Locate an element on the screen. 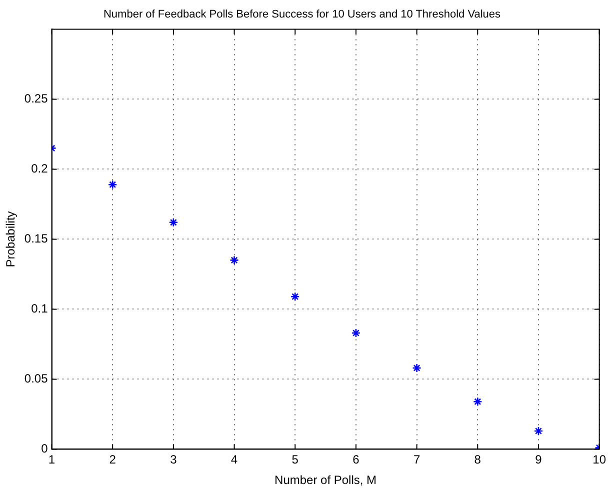 The image size is (610, 492). y-tick-label: 0.05 is located at coordinates (36, 379).